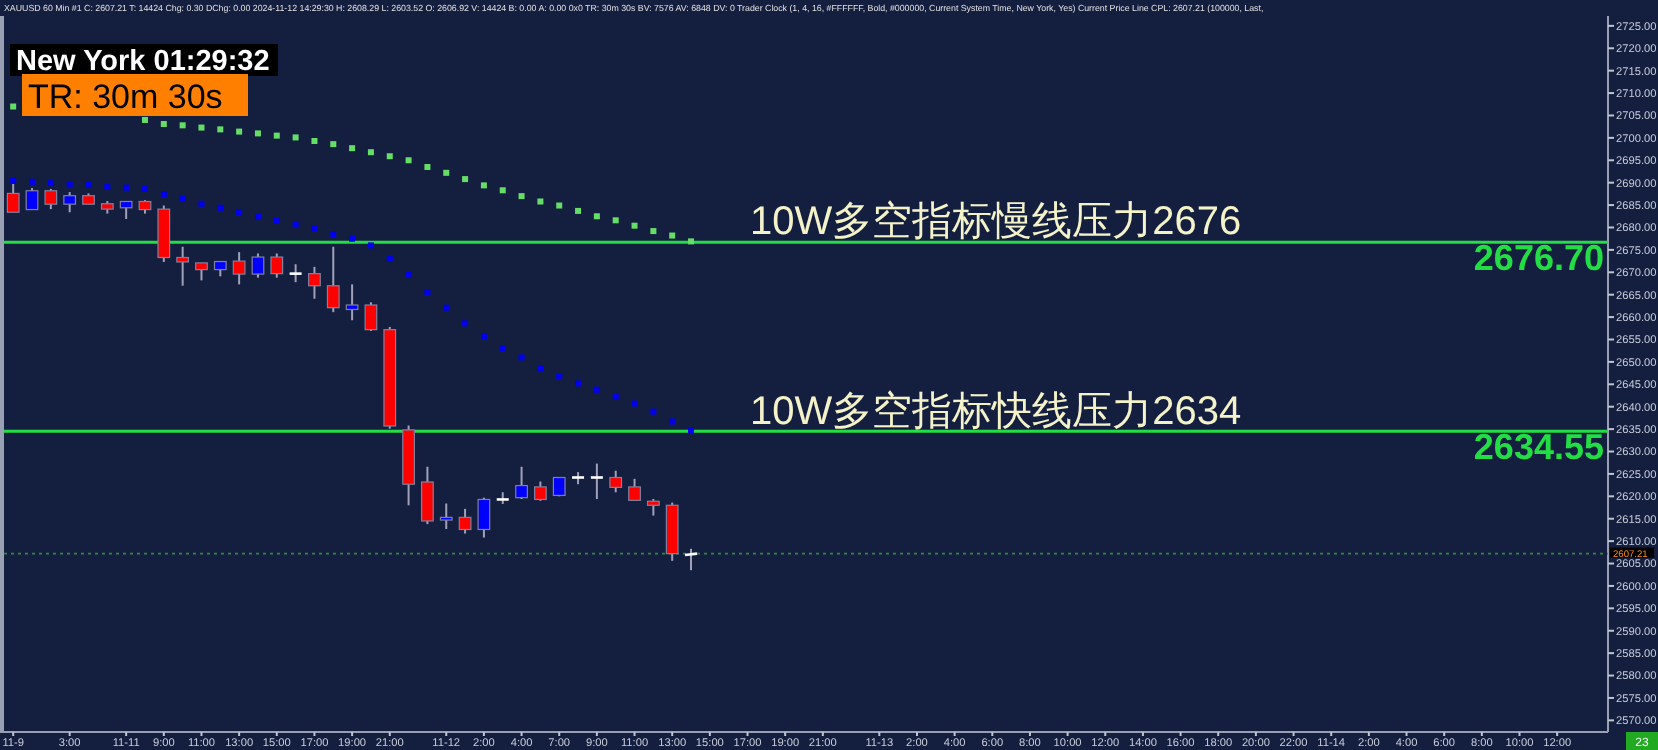 This screenshot has height=750, width=1658. What do you see at coordinates (143, 62) in the screenshot?
I see `annotation: New York 01:29:32` at bounding box center [143, 62].